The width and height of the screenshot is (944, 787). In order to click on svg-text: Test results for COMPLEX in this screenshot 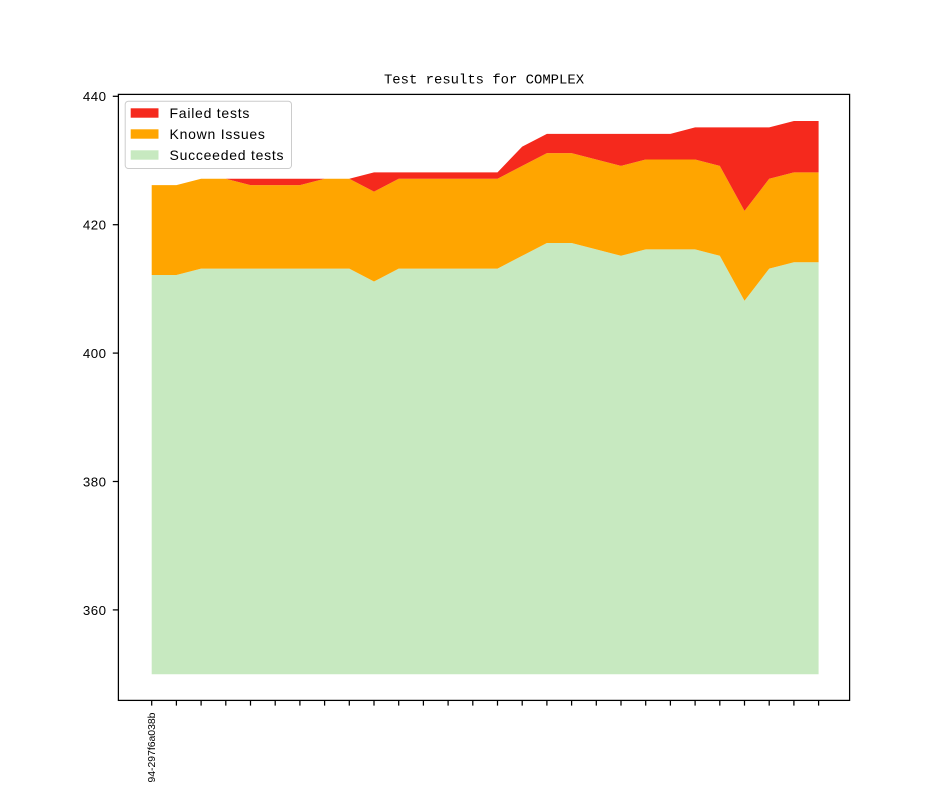, I will do `click(484, 81)`.